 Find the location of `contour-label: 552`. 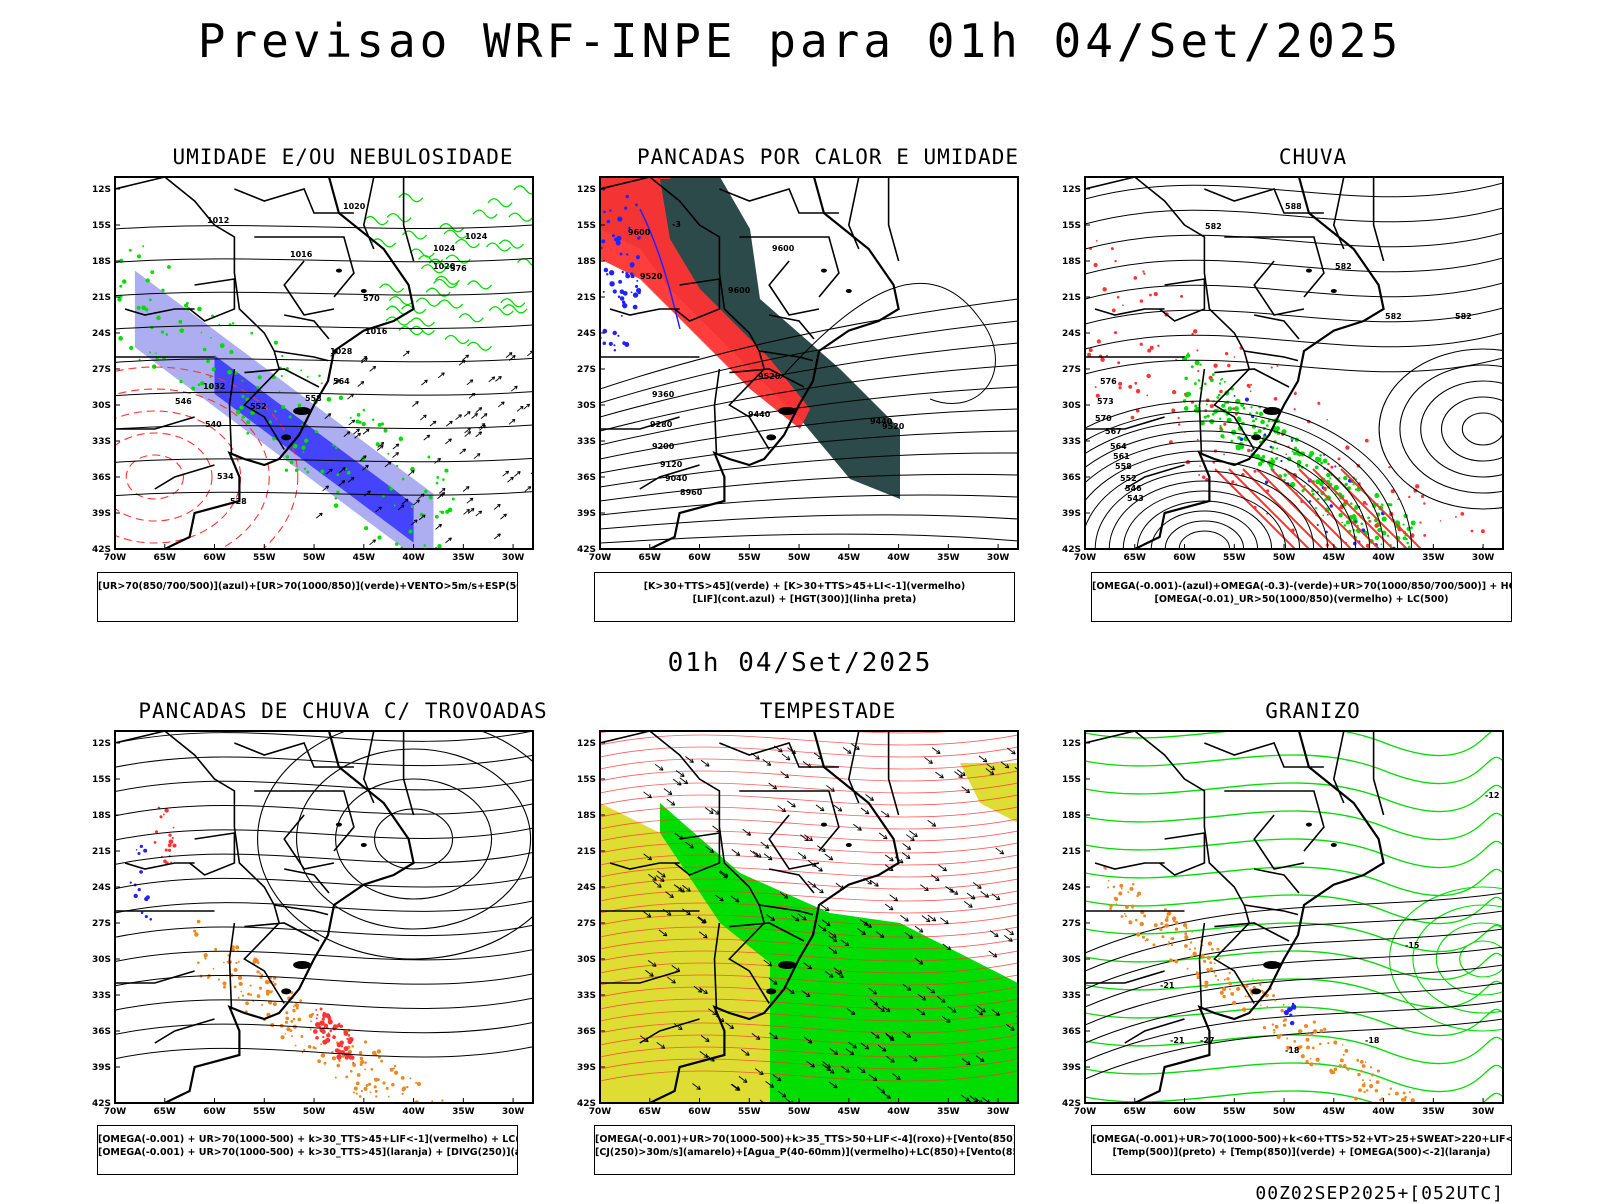

contour-label: 552 is located at coordinates (1128, 478).